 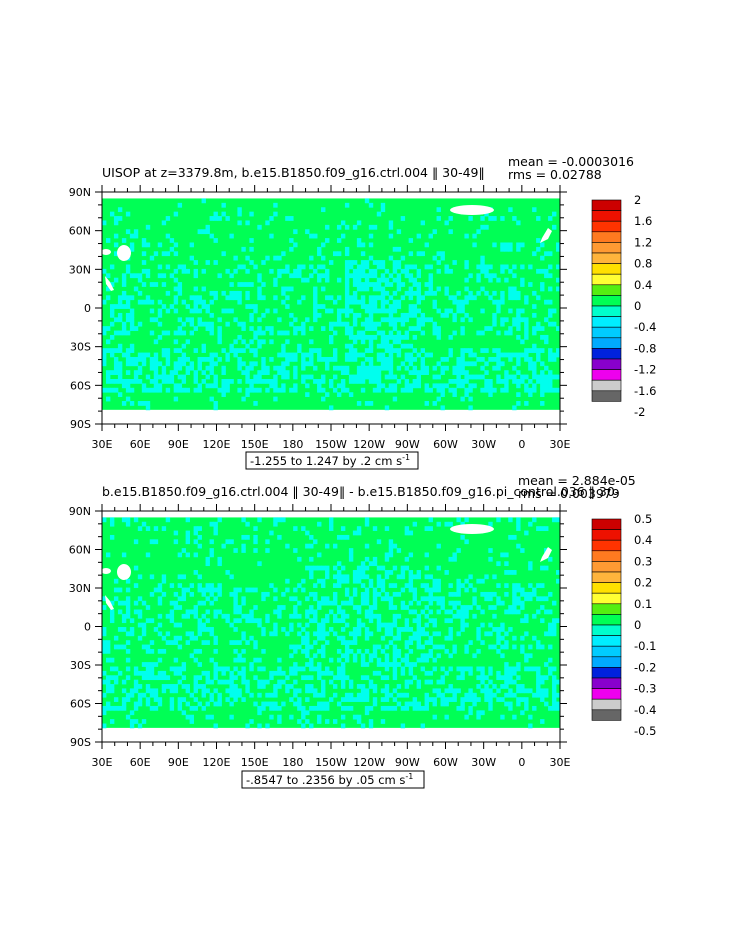 I want to click on x-tick-label: 150E, so click(x=255, y=762).